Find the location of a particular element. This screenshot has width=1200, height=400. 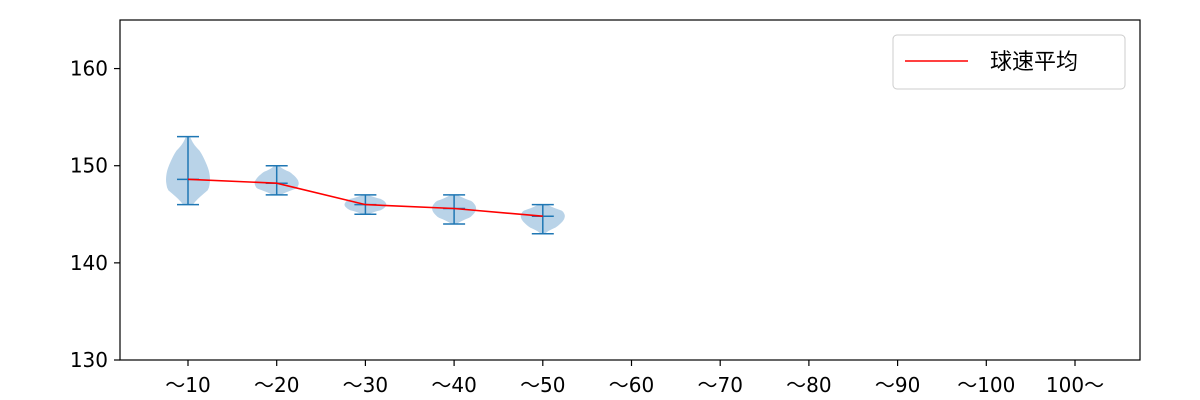

x-tick-label: ～60 is located at coordinates (631, 385).